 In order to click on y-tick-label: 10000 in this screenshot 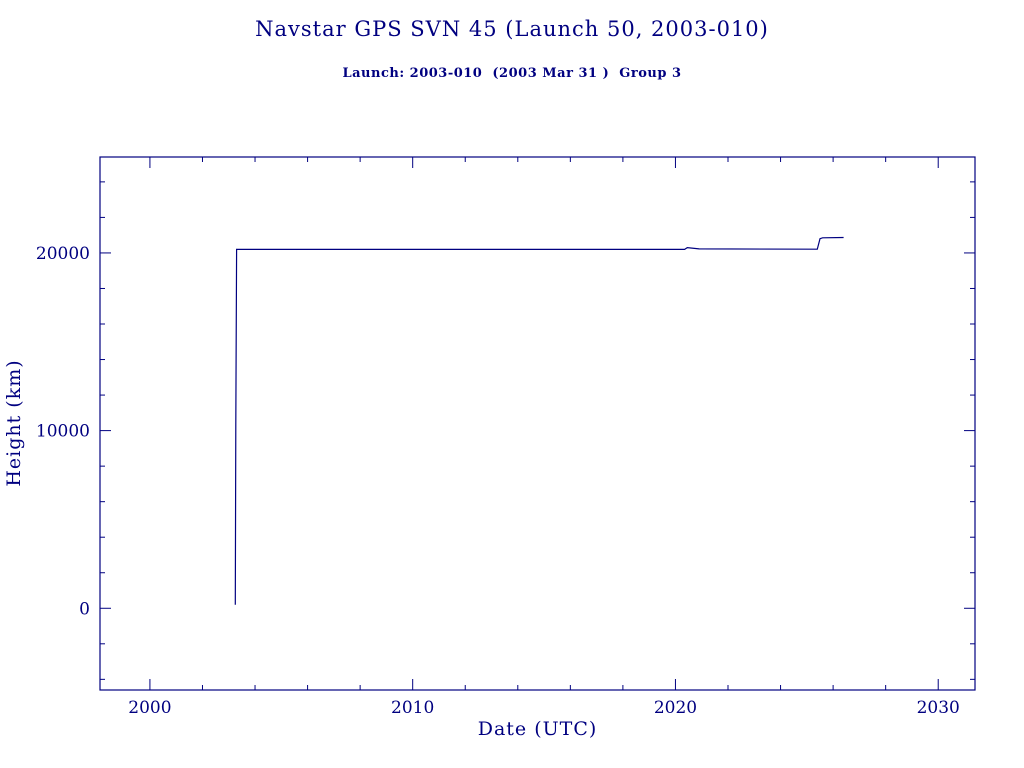, I will do `click(63, 432)`.